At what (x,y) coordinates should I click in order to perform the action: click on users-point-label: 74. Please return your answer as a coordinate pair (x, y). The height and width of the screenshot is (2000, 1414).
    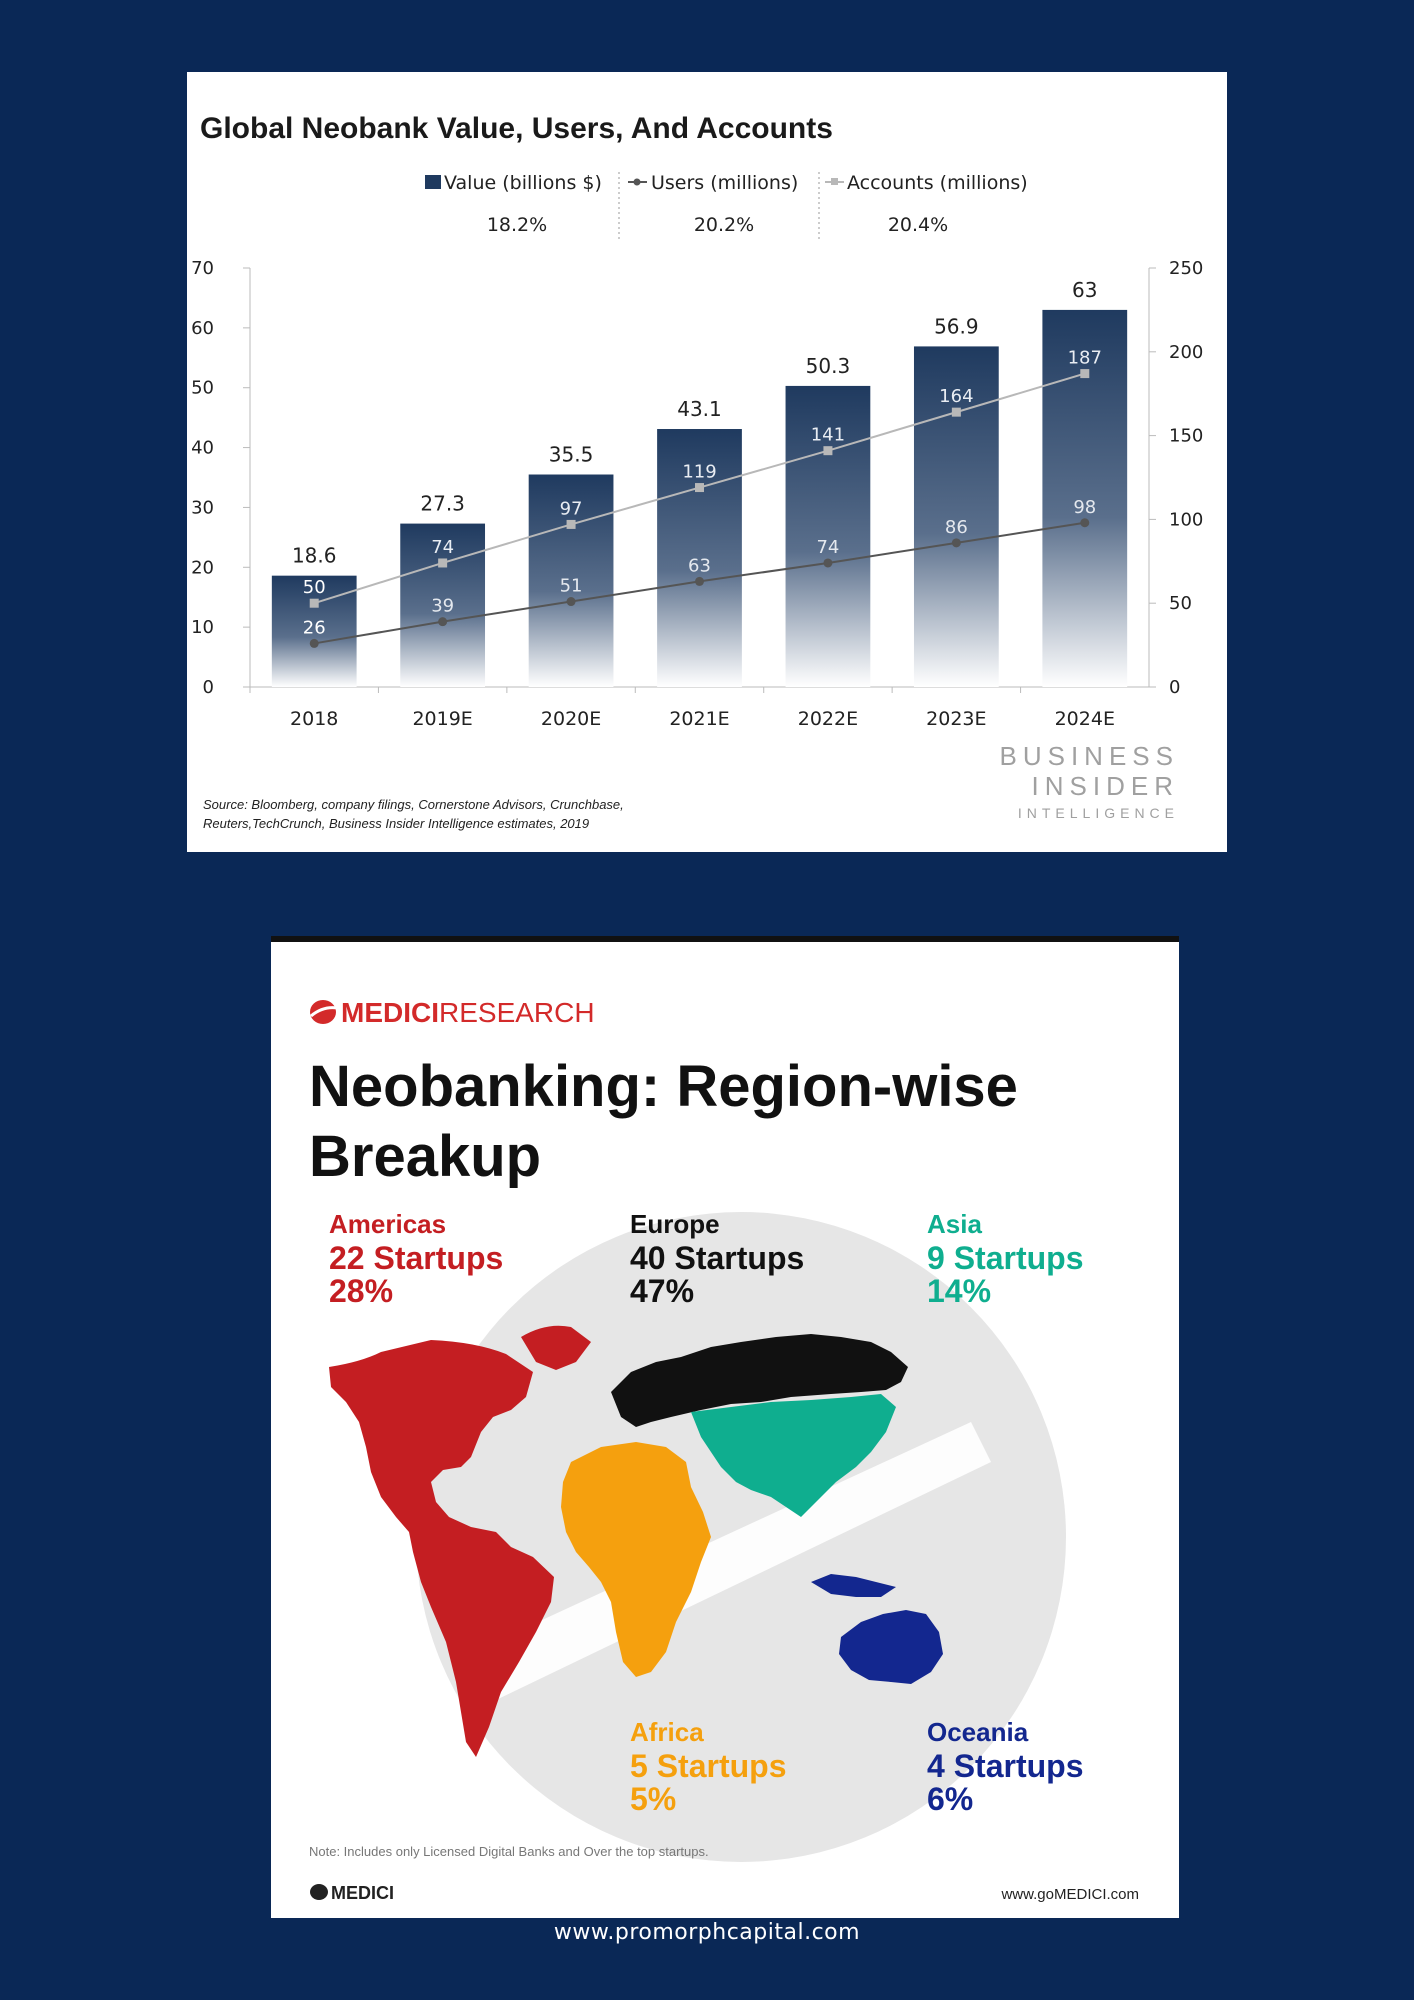
    Looking at the image, I should click on (827, 547).